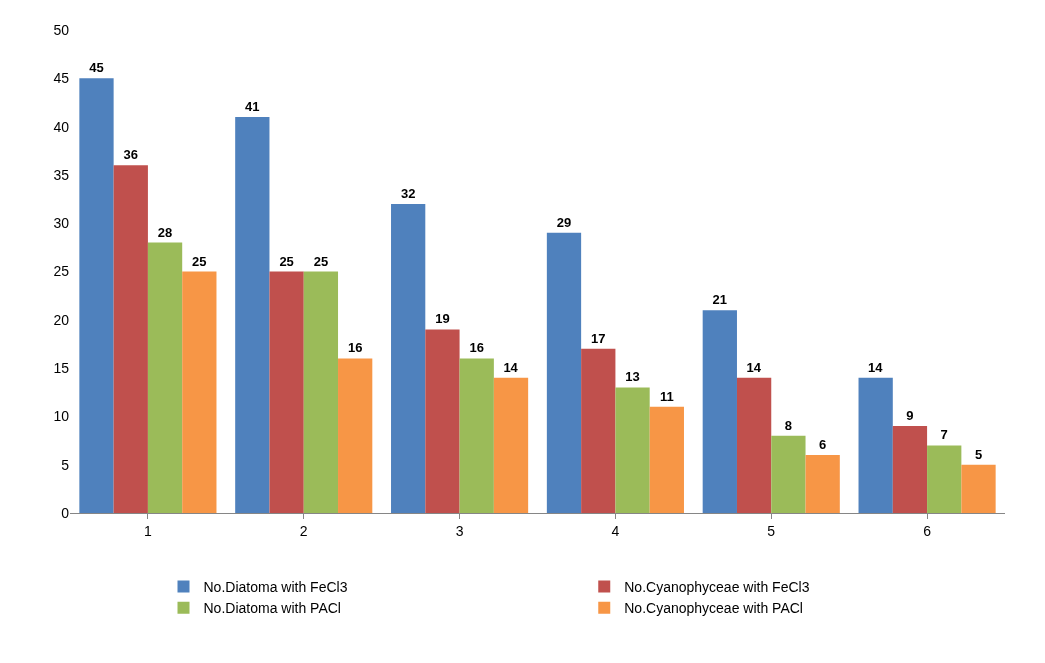  I want to click on y-tick-label: 15, so click(61, 368).